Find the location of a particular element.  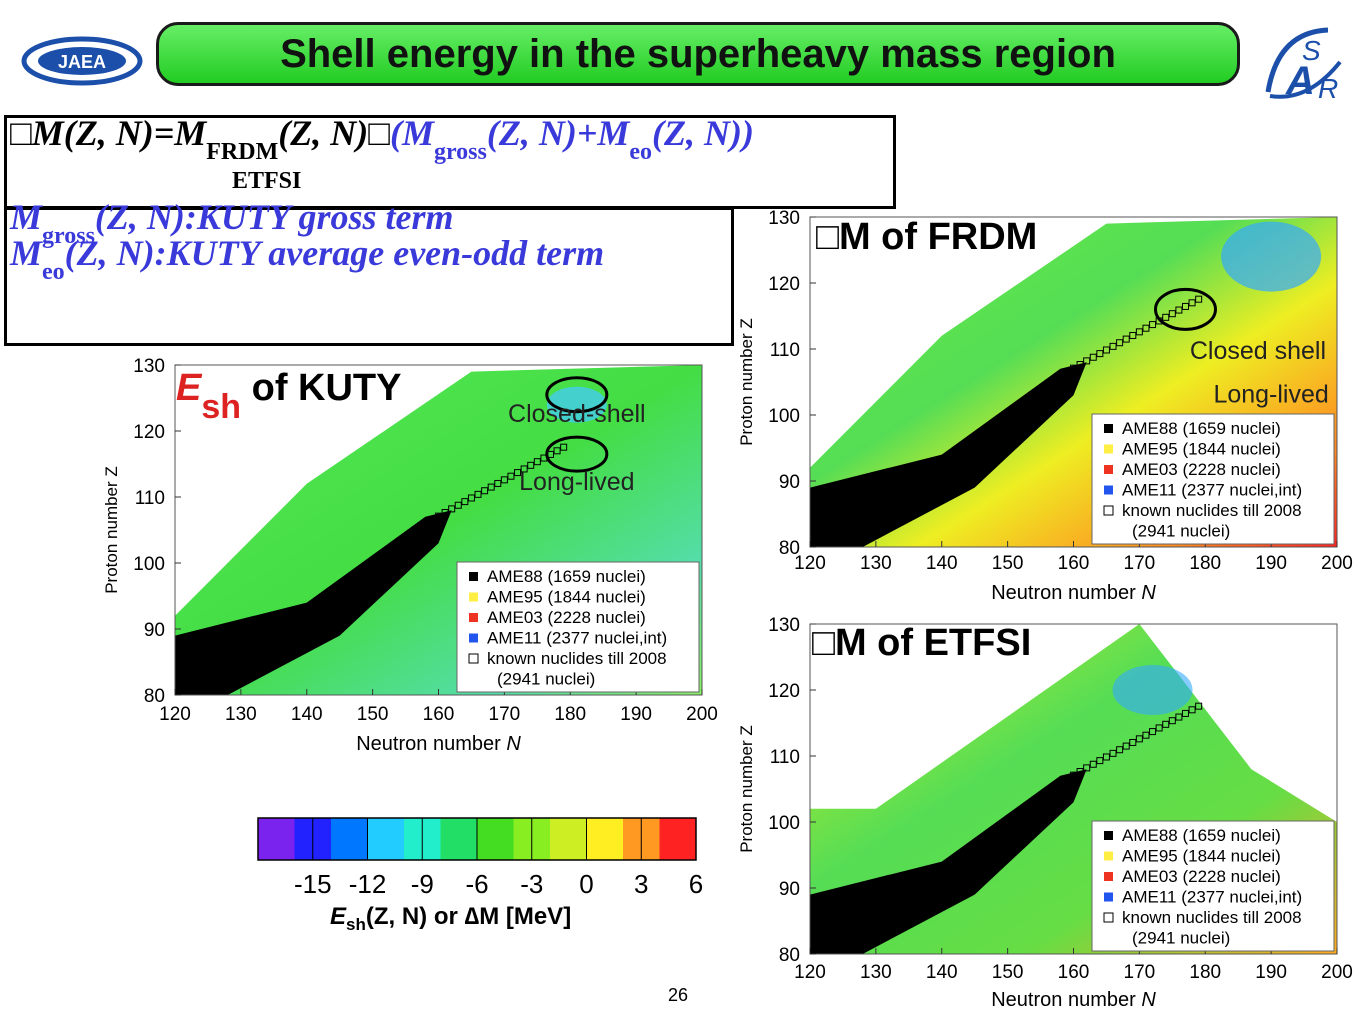

etfsi-label: ETFSI is located at coordinates (267, 181).